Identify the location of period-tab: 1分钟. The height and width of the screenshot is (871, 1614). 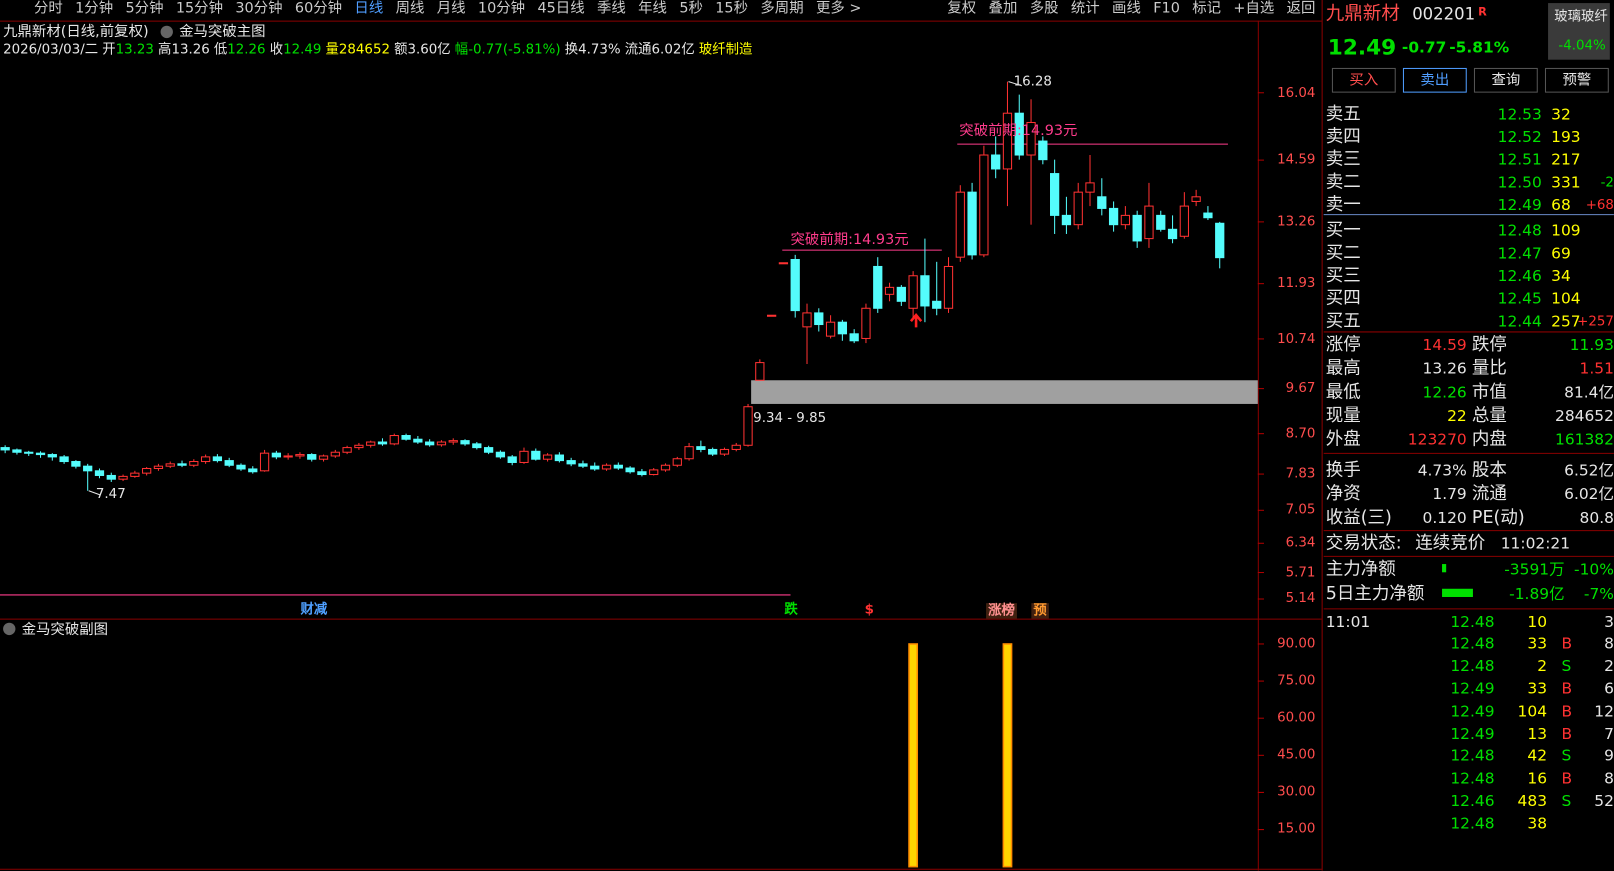
(94, 8).